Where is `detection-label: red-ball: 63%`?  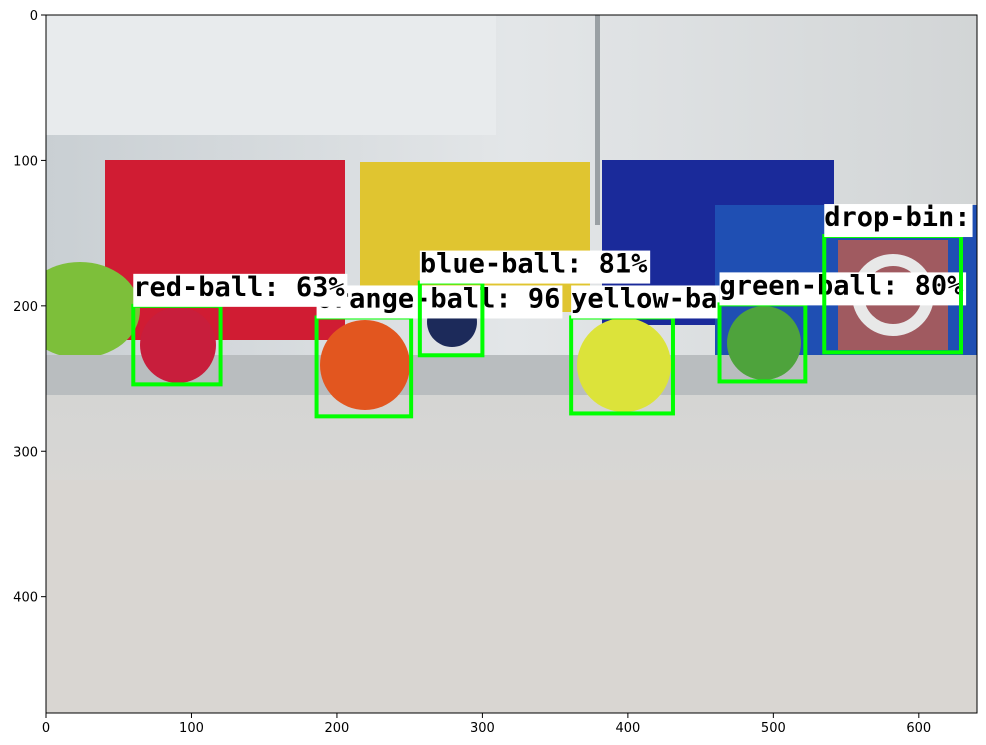
detection-label: red-ball: 63% is located at coordinates (239, 287).